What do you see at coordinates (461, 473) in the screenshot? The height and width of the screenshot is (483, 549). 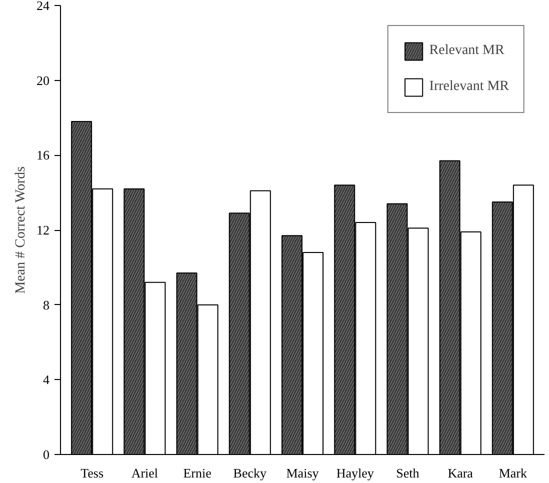 I see `x-tick-label: Kara` at bounding box center [461, 473].